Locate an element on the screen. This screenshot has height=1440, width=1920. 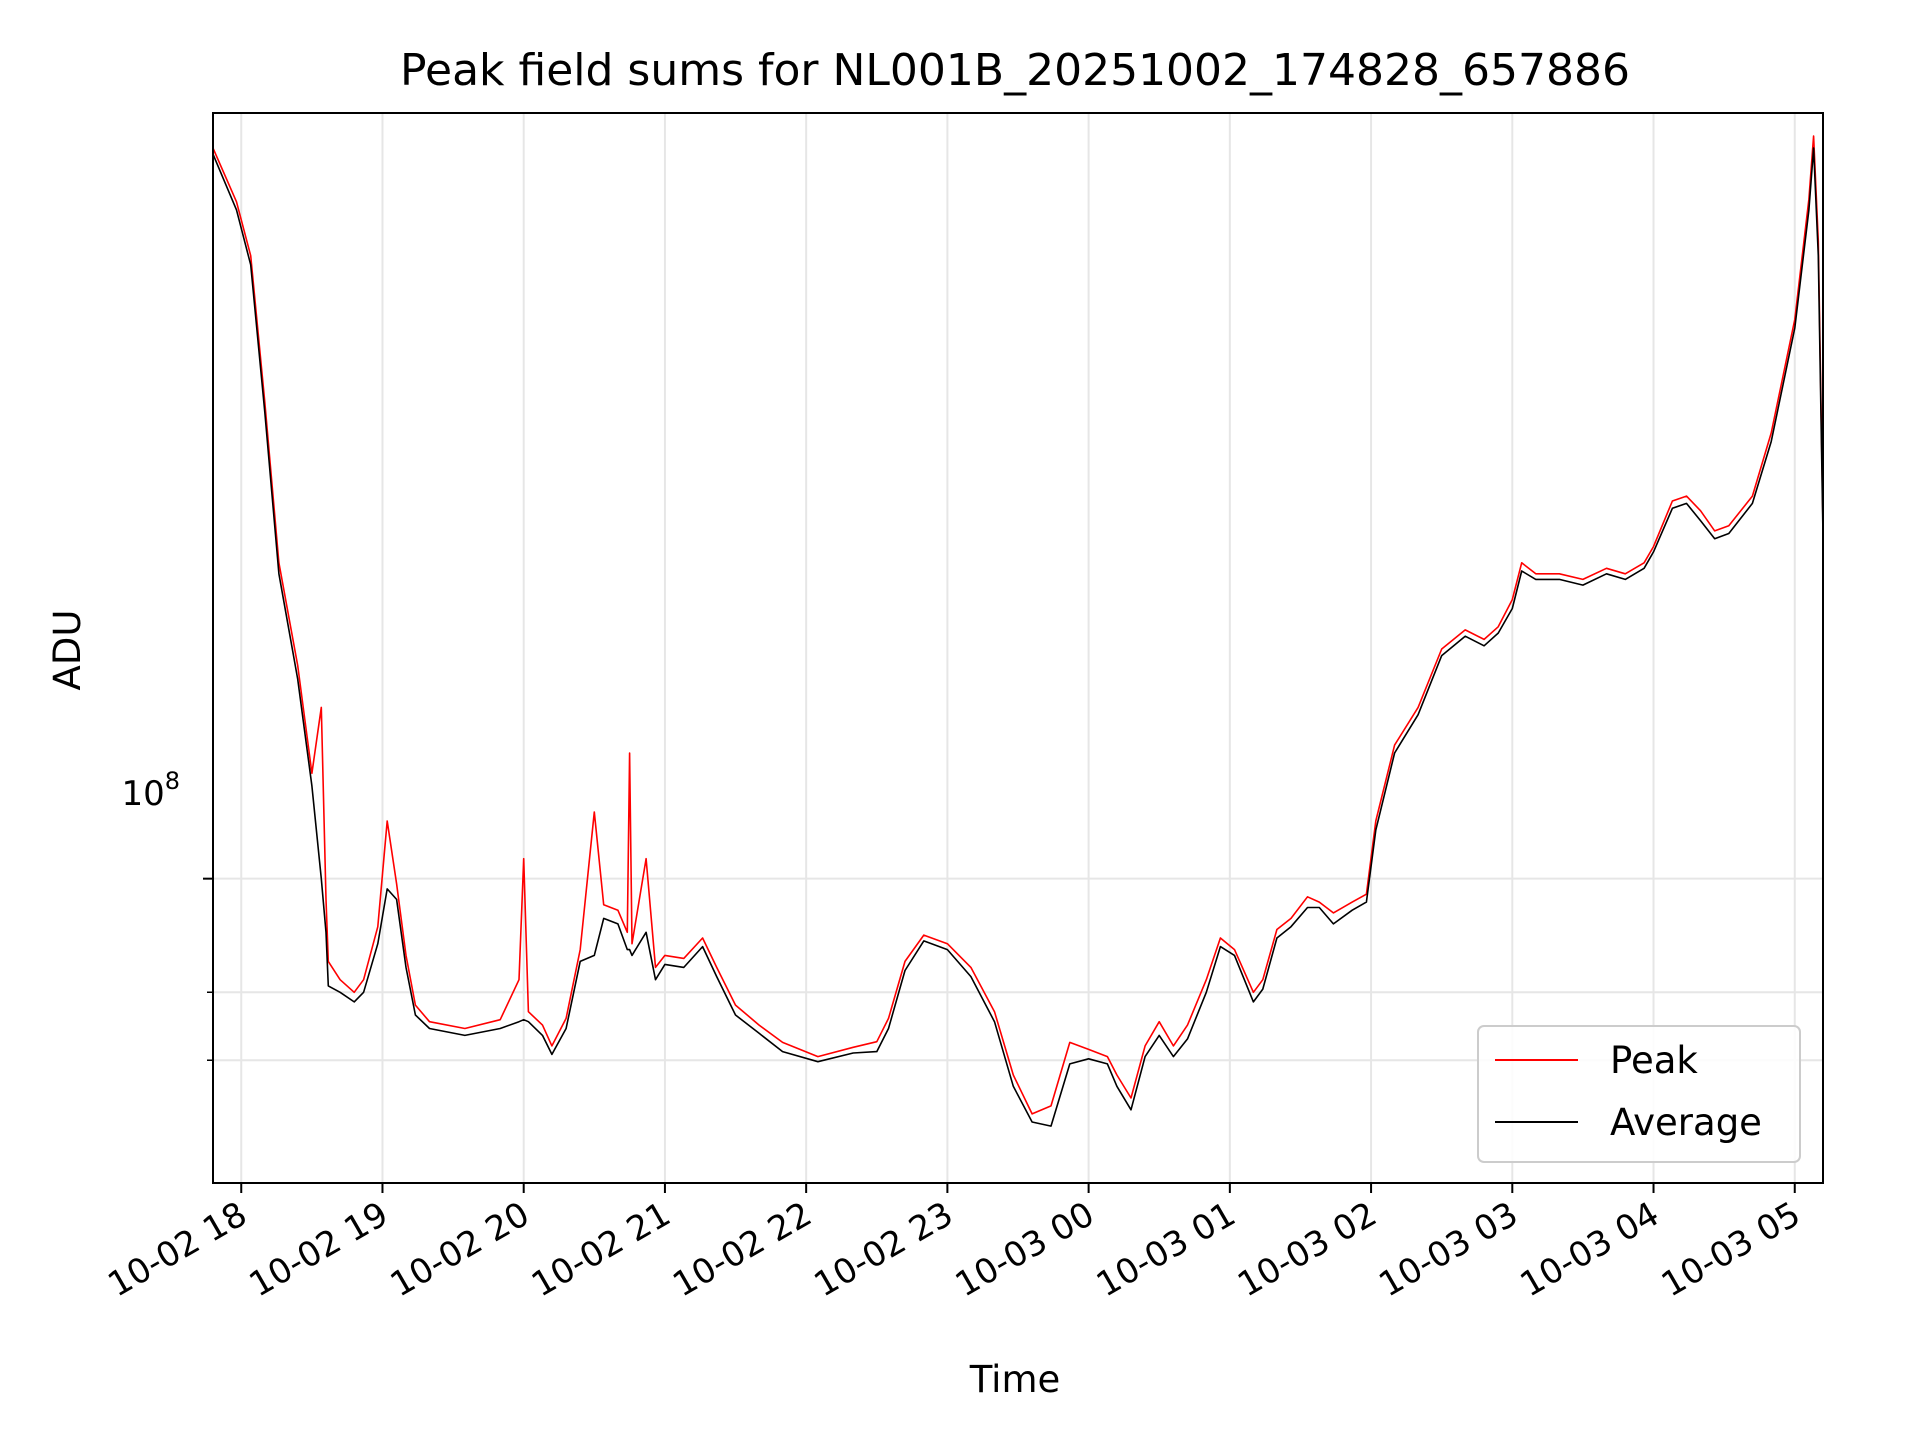
y-axis-ticks: 108 is located at coordinates (167, 914).